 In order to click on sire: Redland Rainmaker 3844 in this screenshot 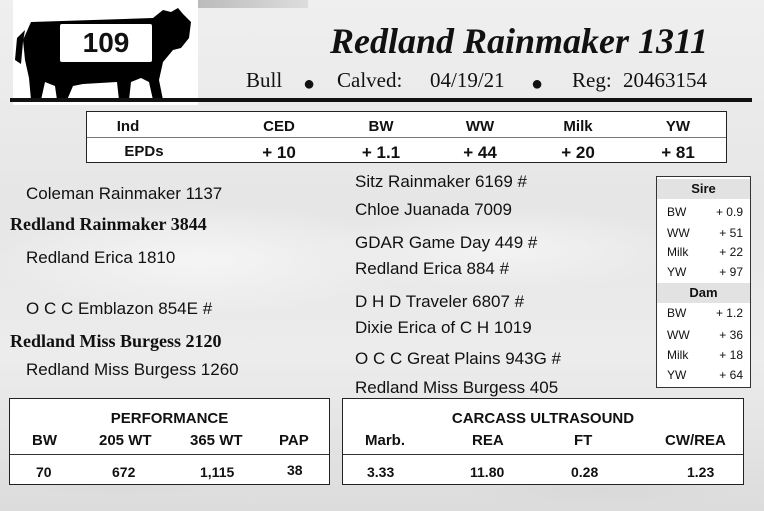, I will do `click(108, 224)`.